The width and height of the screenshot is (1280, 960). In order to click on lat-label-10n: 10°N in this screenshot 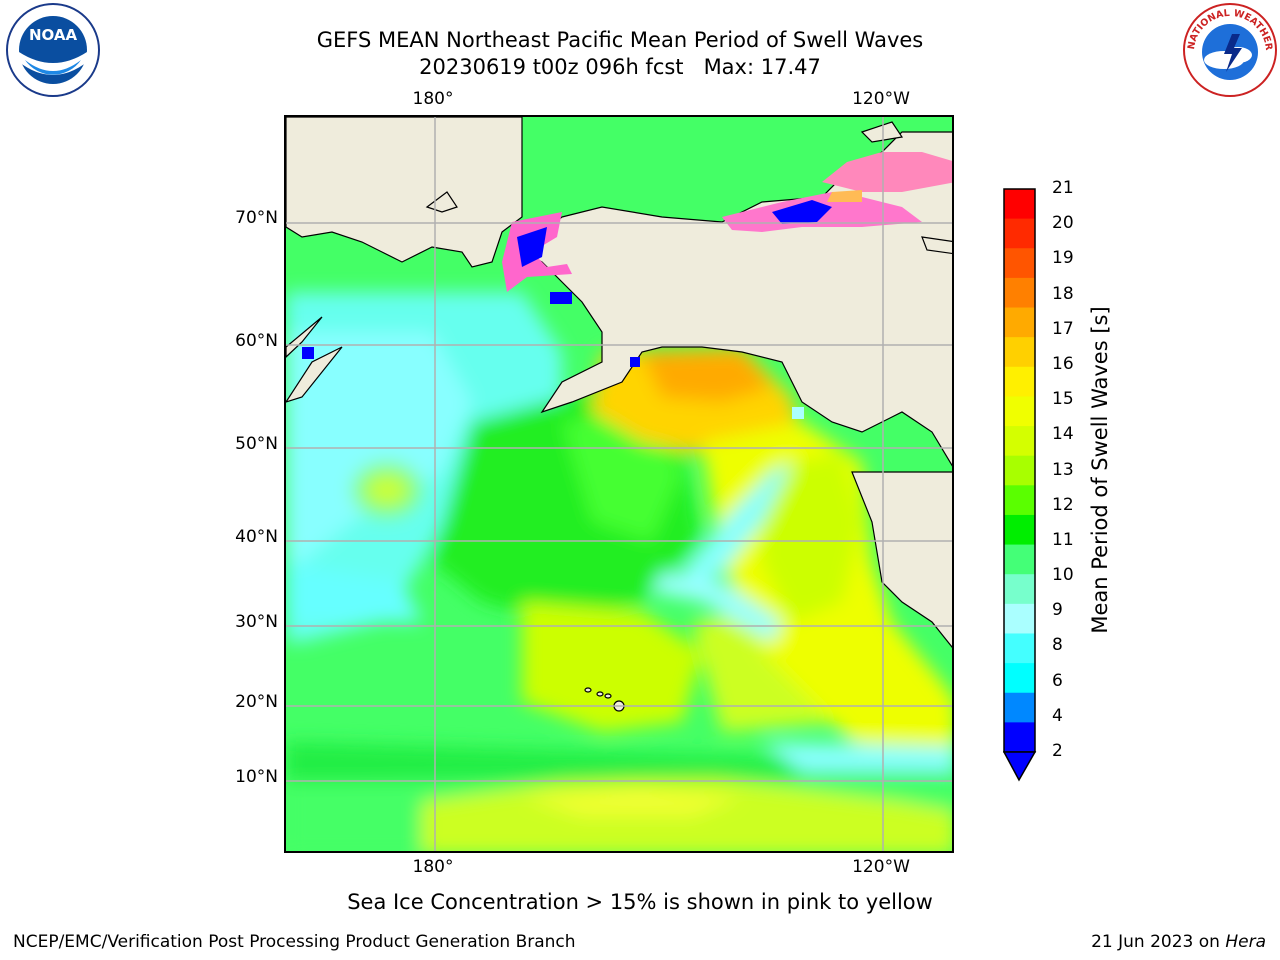, I will do `click(256, 777)`.